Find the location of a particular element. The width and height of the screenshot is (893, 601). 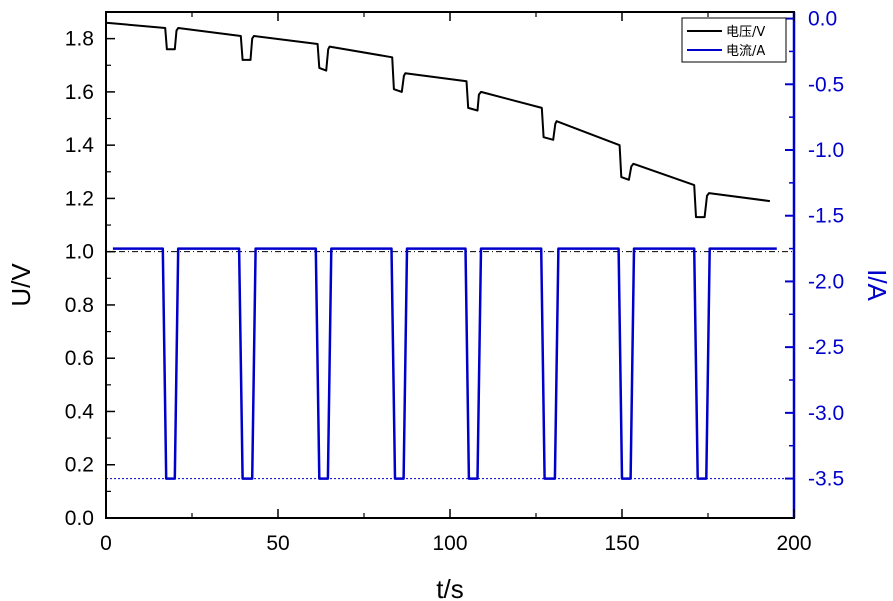

y-tick-label-8: 1.6 is located at coordinates (79, 92).